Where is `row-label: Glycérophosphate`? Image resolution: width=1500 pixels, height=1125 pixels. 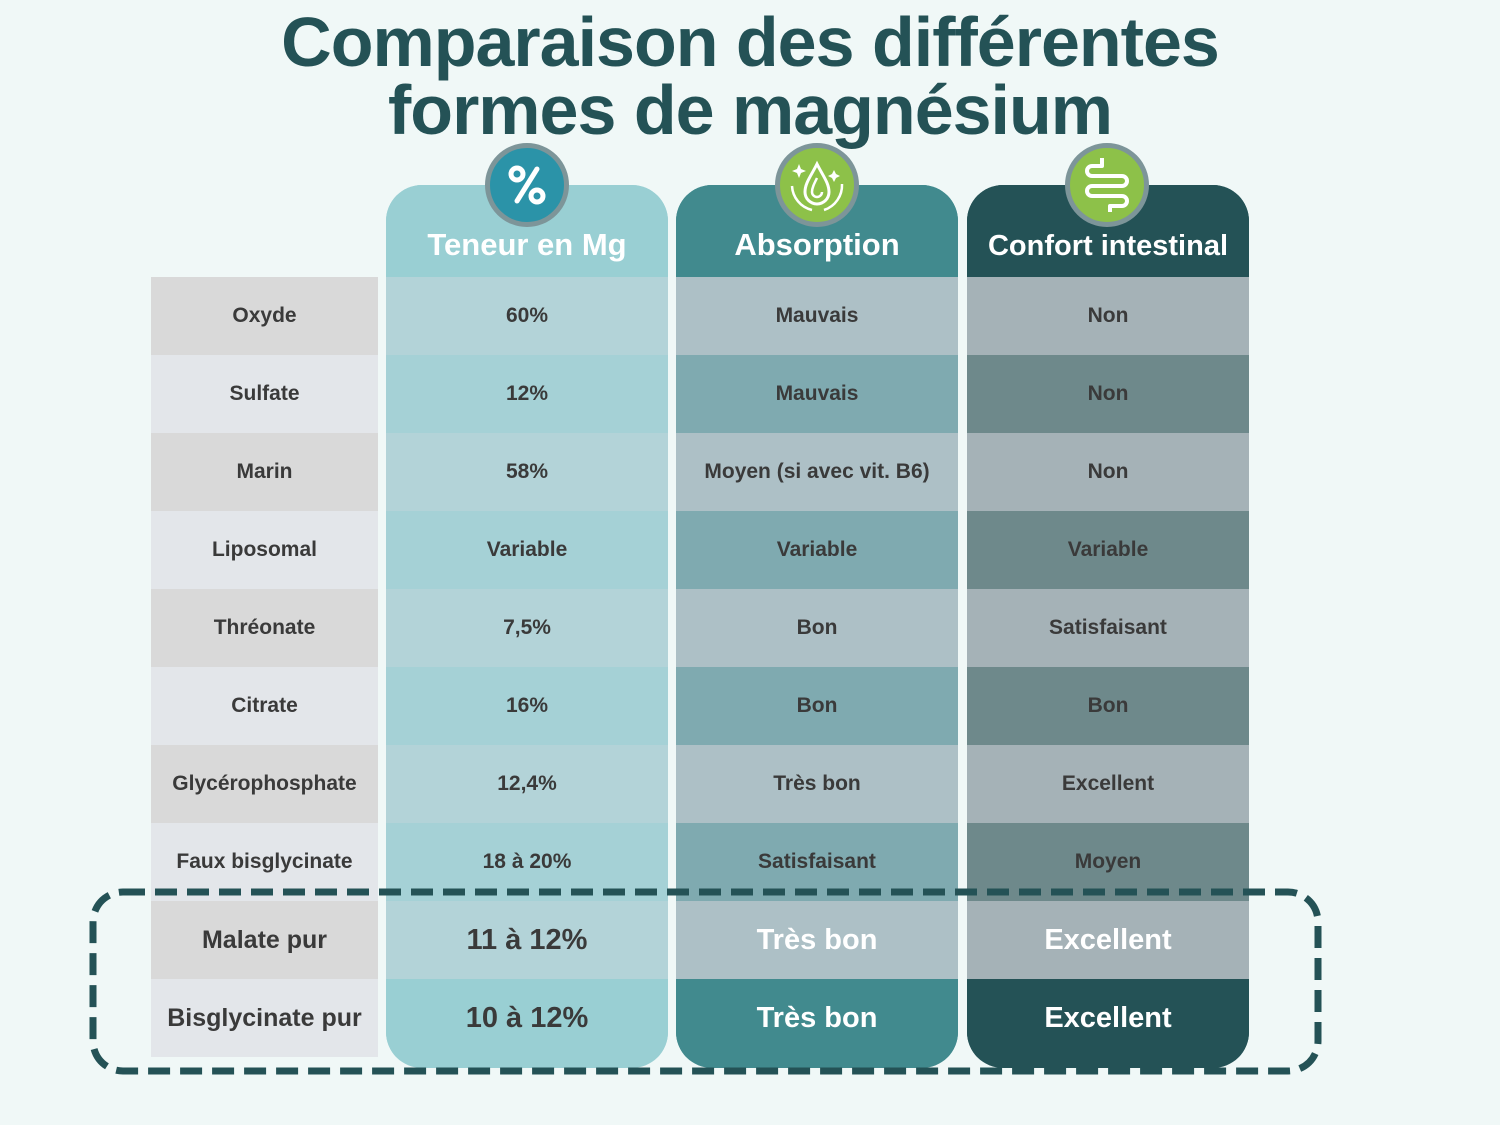
row-label: Glycérophosphate is located at coordinates (264, 784).